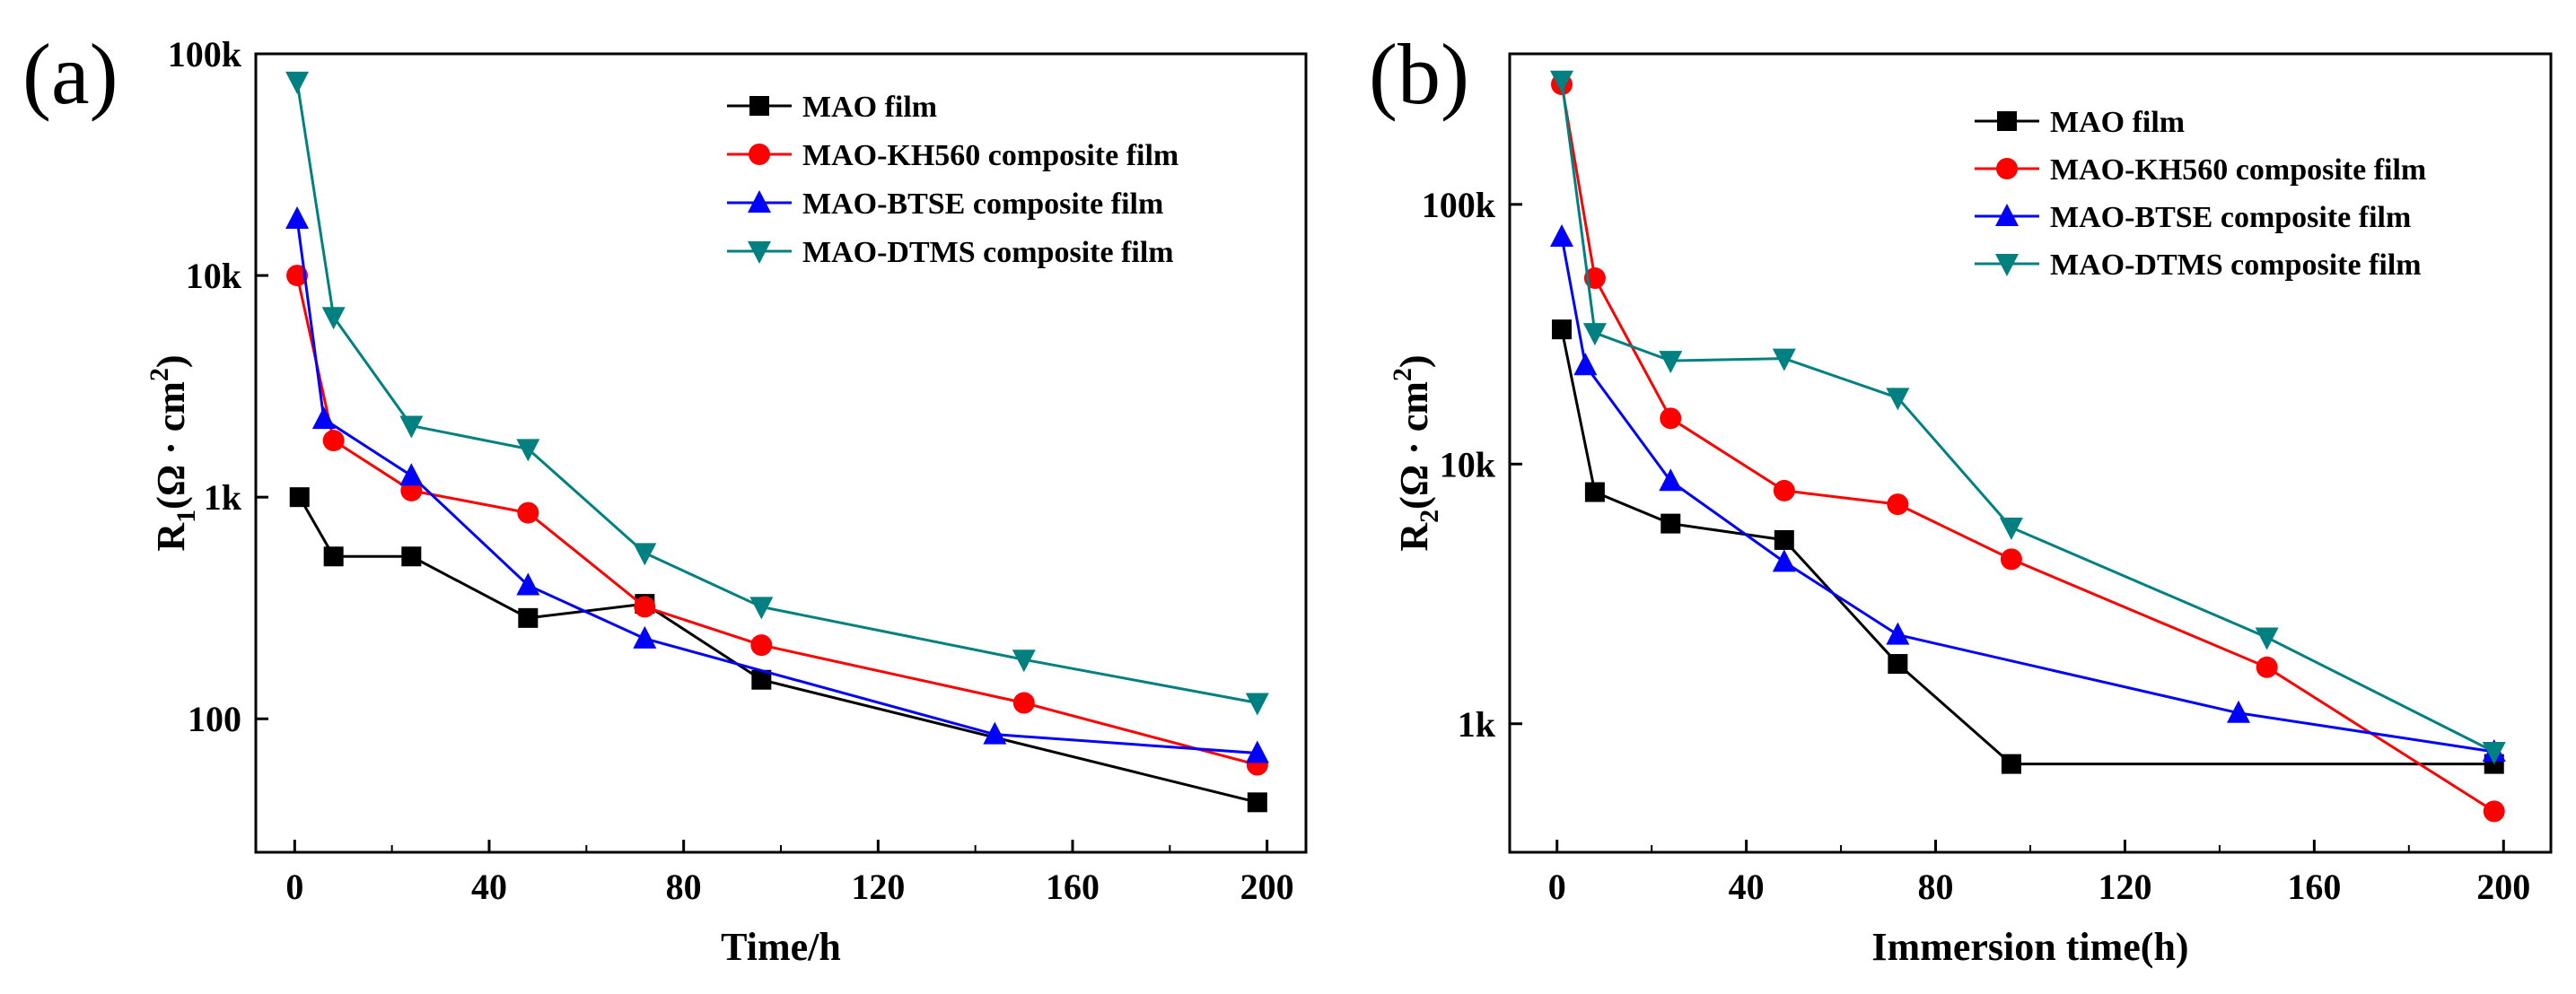 The height and width of the screenshot is (994, 2576). Describe the element at coordinates (2029, 947) in the screenshot. I see `x-axis-title-b: Immersion time(h)` at that location.